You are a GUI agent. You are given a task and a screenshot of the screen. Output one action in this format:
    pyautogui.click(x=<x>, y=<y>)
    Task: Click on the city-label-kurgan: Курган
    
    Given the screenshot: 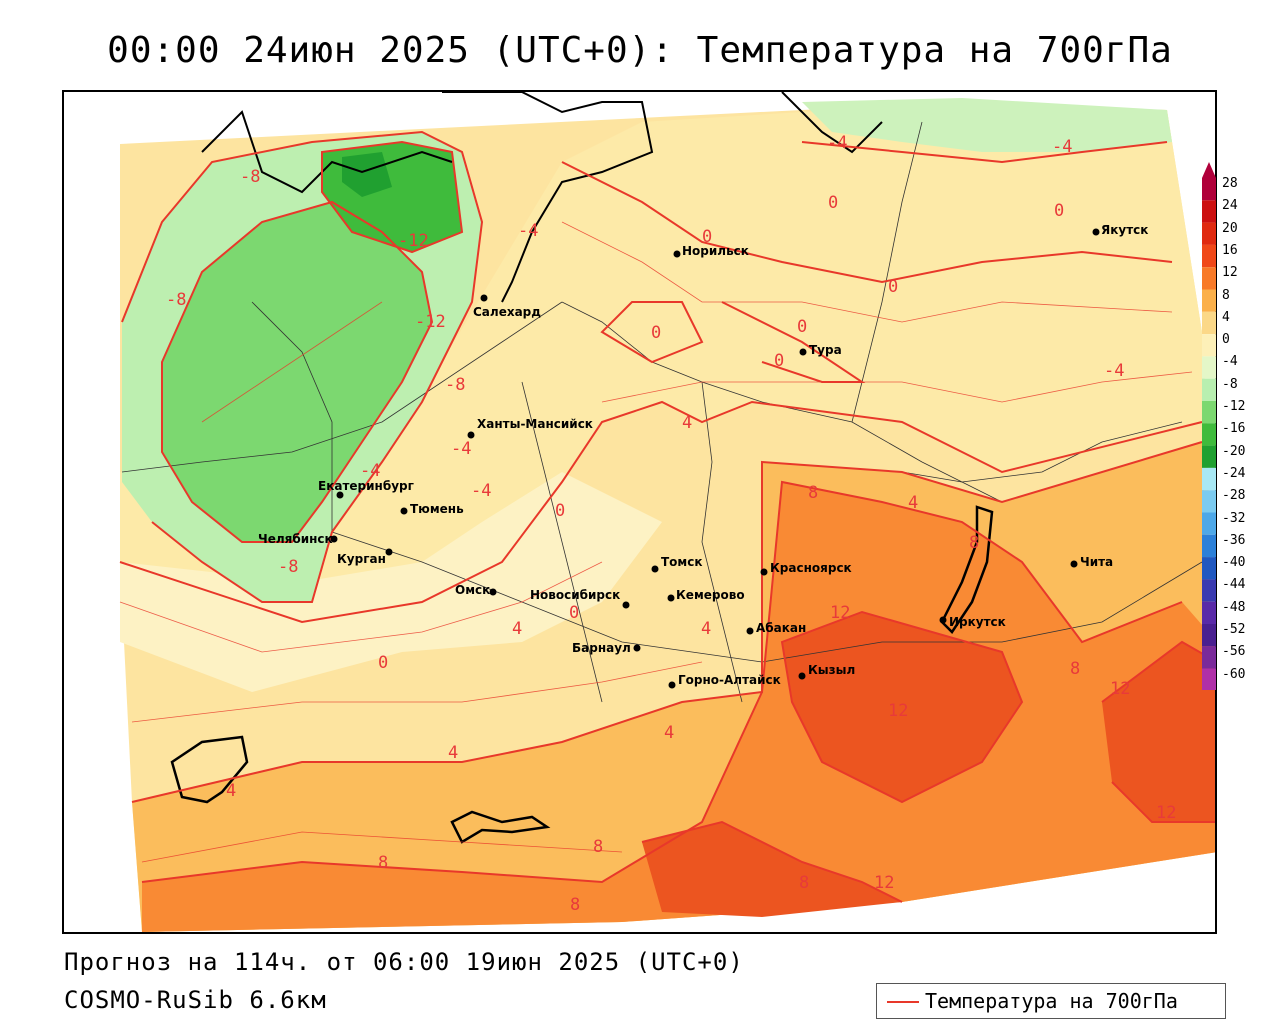 What is the action you would take?
    pyautogui.click(x=361, y=559)
    